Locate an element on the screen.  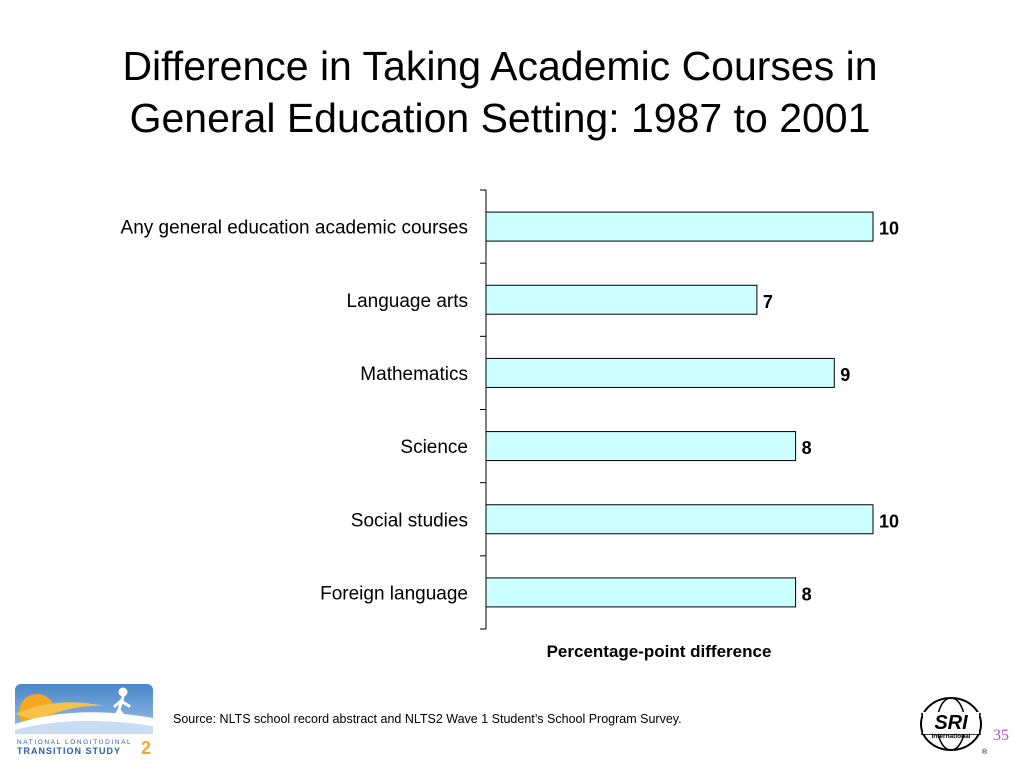
data-label-4: 10 is located at coordinates (889, 521).